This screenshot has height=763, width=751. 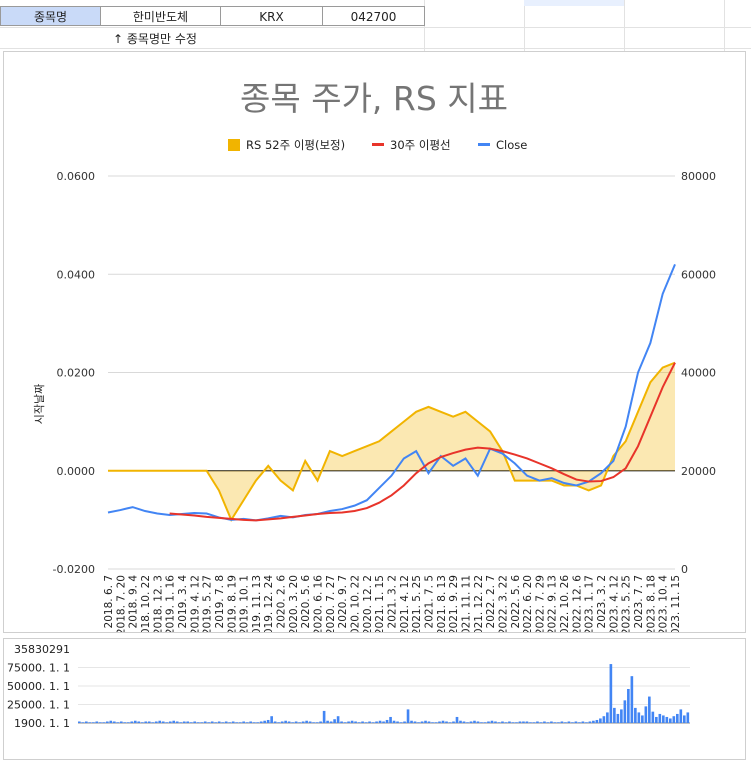 I want to click on x-tick-label: 2022. 3. 22, so click(x=503, y=603).